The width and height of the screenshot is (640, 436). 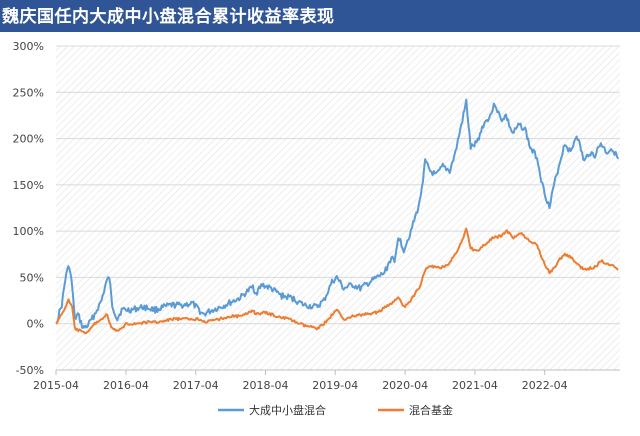 What do you see at coordinates (28, 46) in the screenshot?
I see `y-tick-label: 300%` at bounding box center [28, 46].